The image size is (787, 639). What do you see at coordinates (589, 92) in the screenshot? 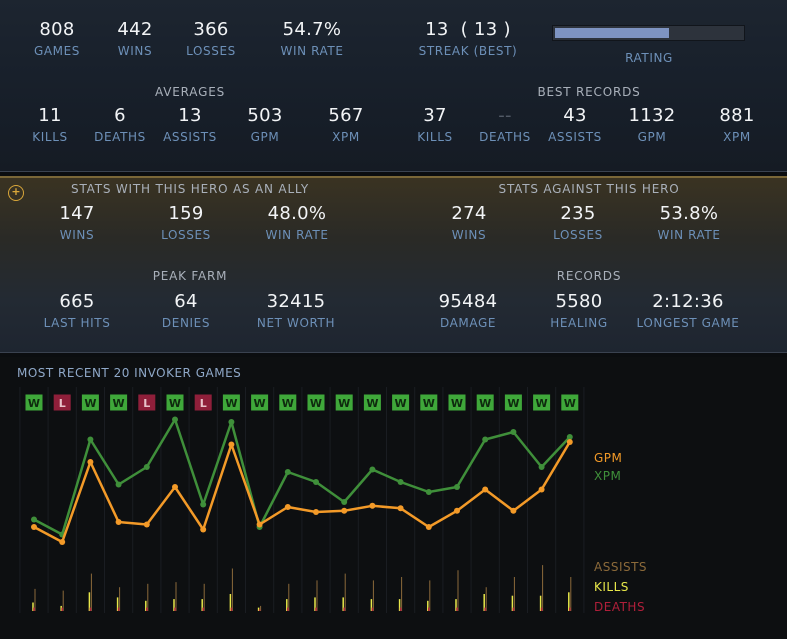
I see `best-records-title: BEST RECORDS` at bounding box center [589, 92].